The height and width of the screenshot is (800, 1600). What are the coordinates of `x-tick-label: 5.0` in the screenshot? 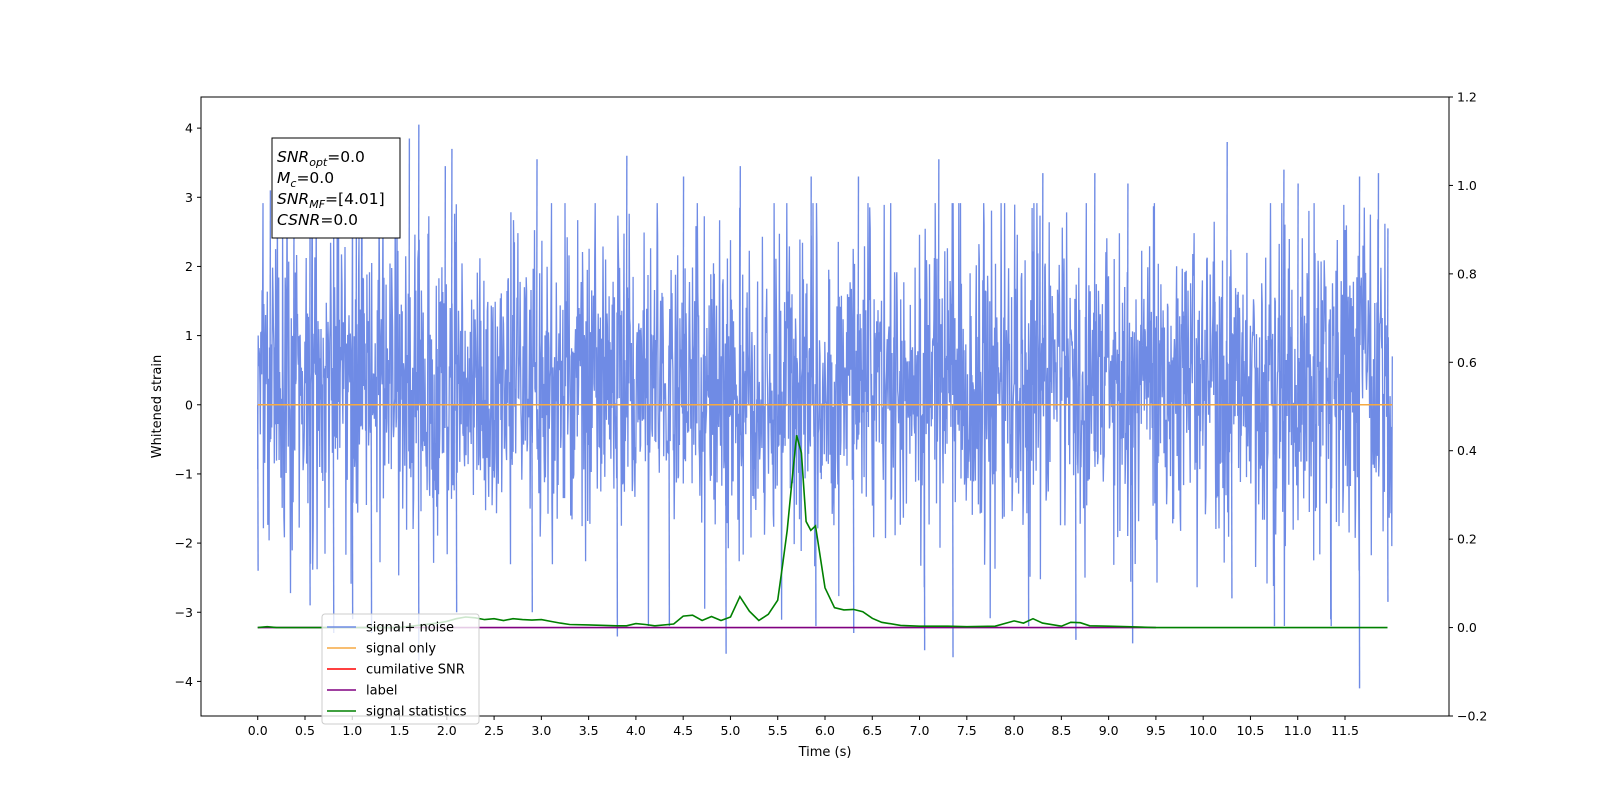 It's located at (731, 730).